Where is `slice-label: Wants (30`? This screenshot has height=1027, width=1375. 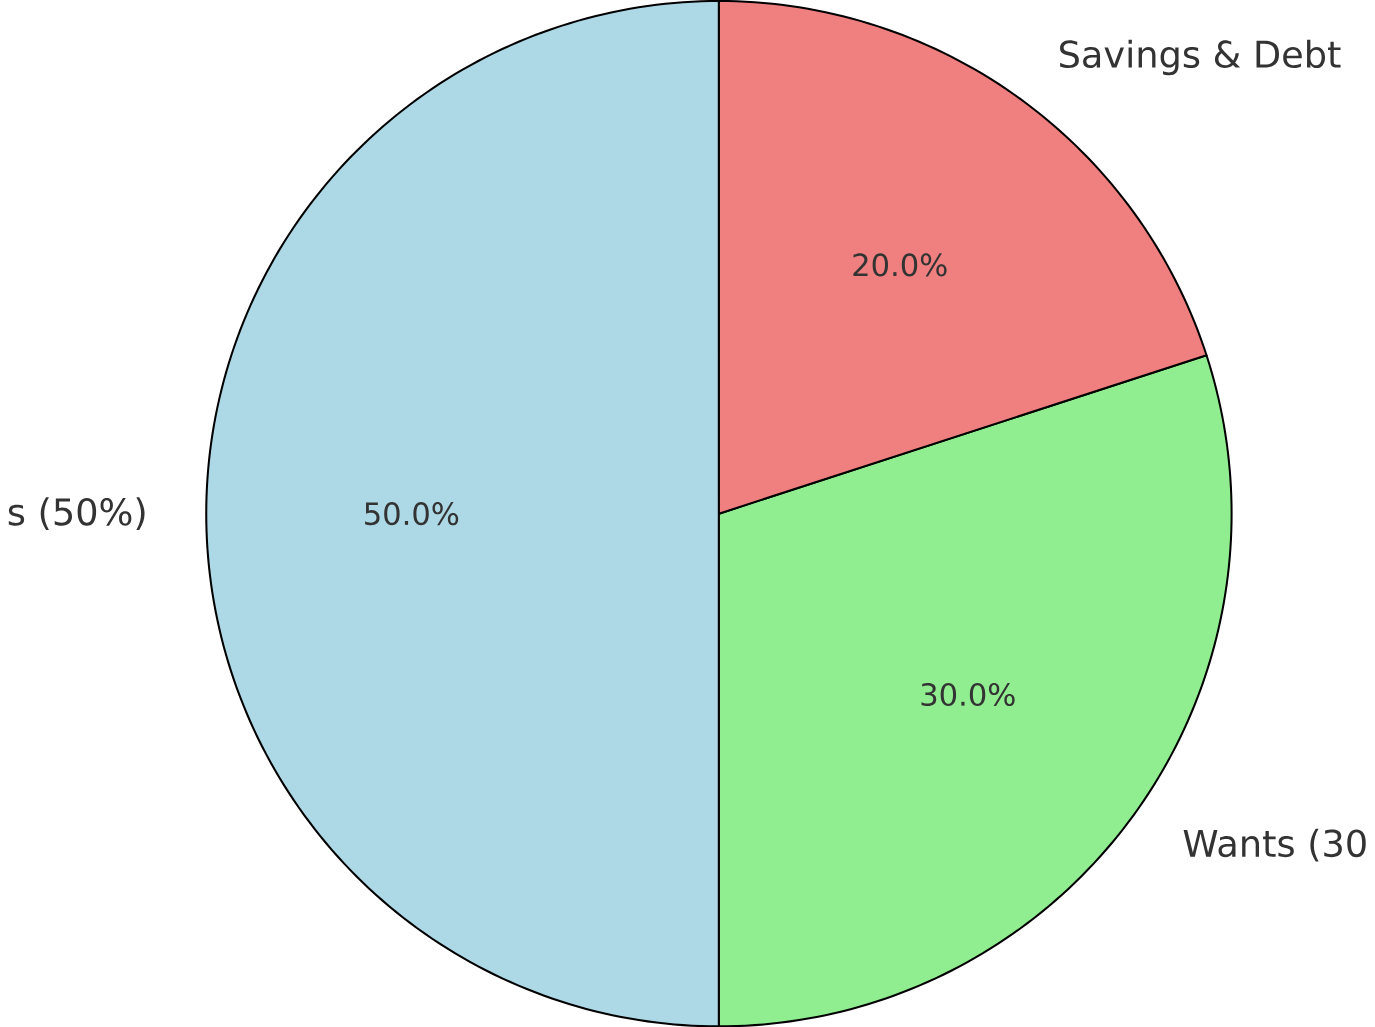
slice-label: Wants (30 is located at coordinates (1274, 845).